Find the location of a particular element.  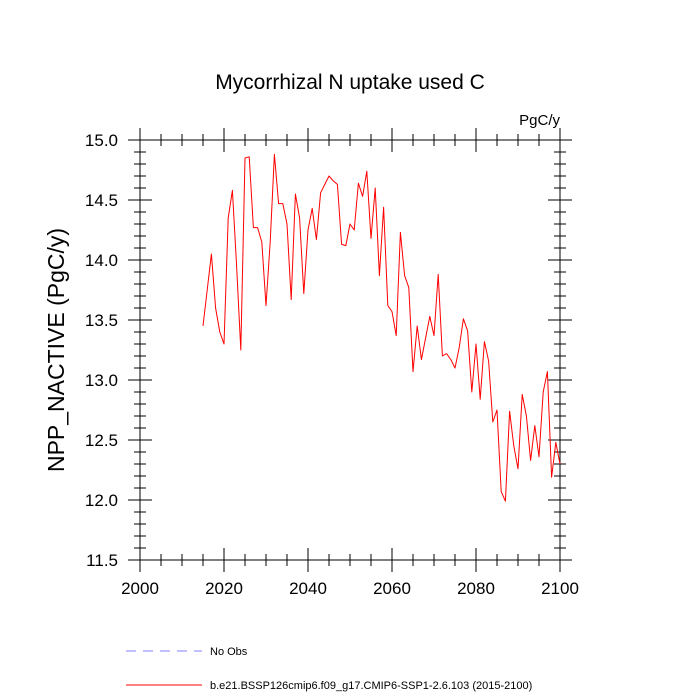

x-tick-label: 2100 is located at coordinates (560, 588).